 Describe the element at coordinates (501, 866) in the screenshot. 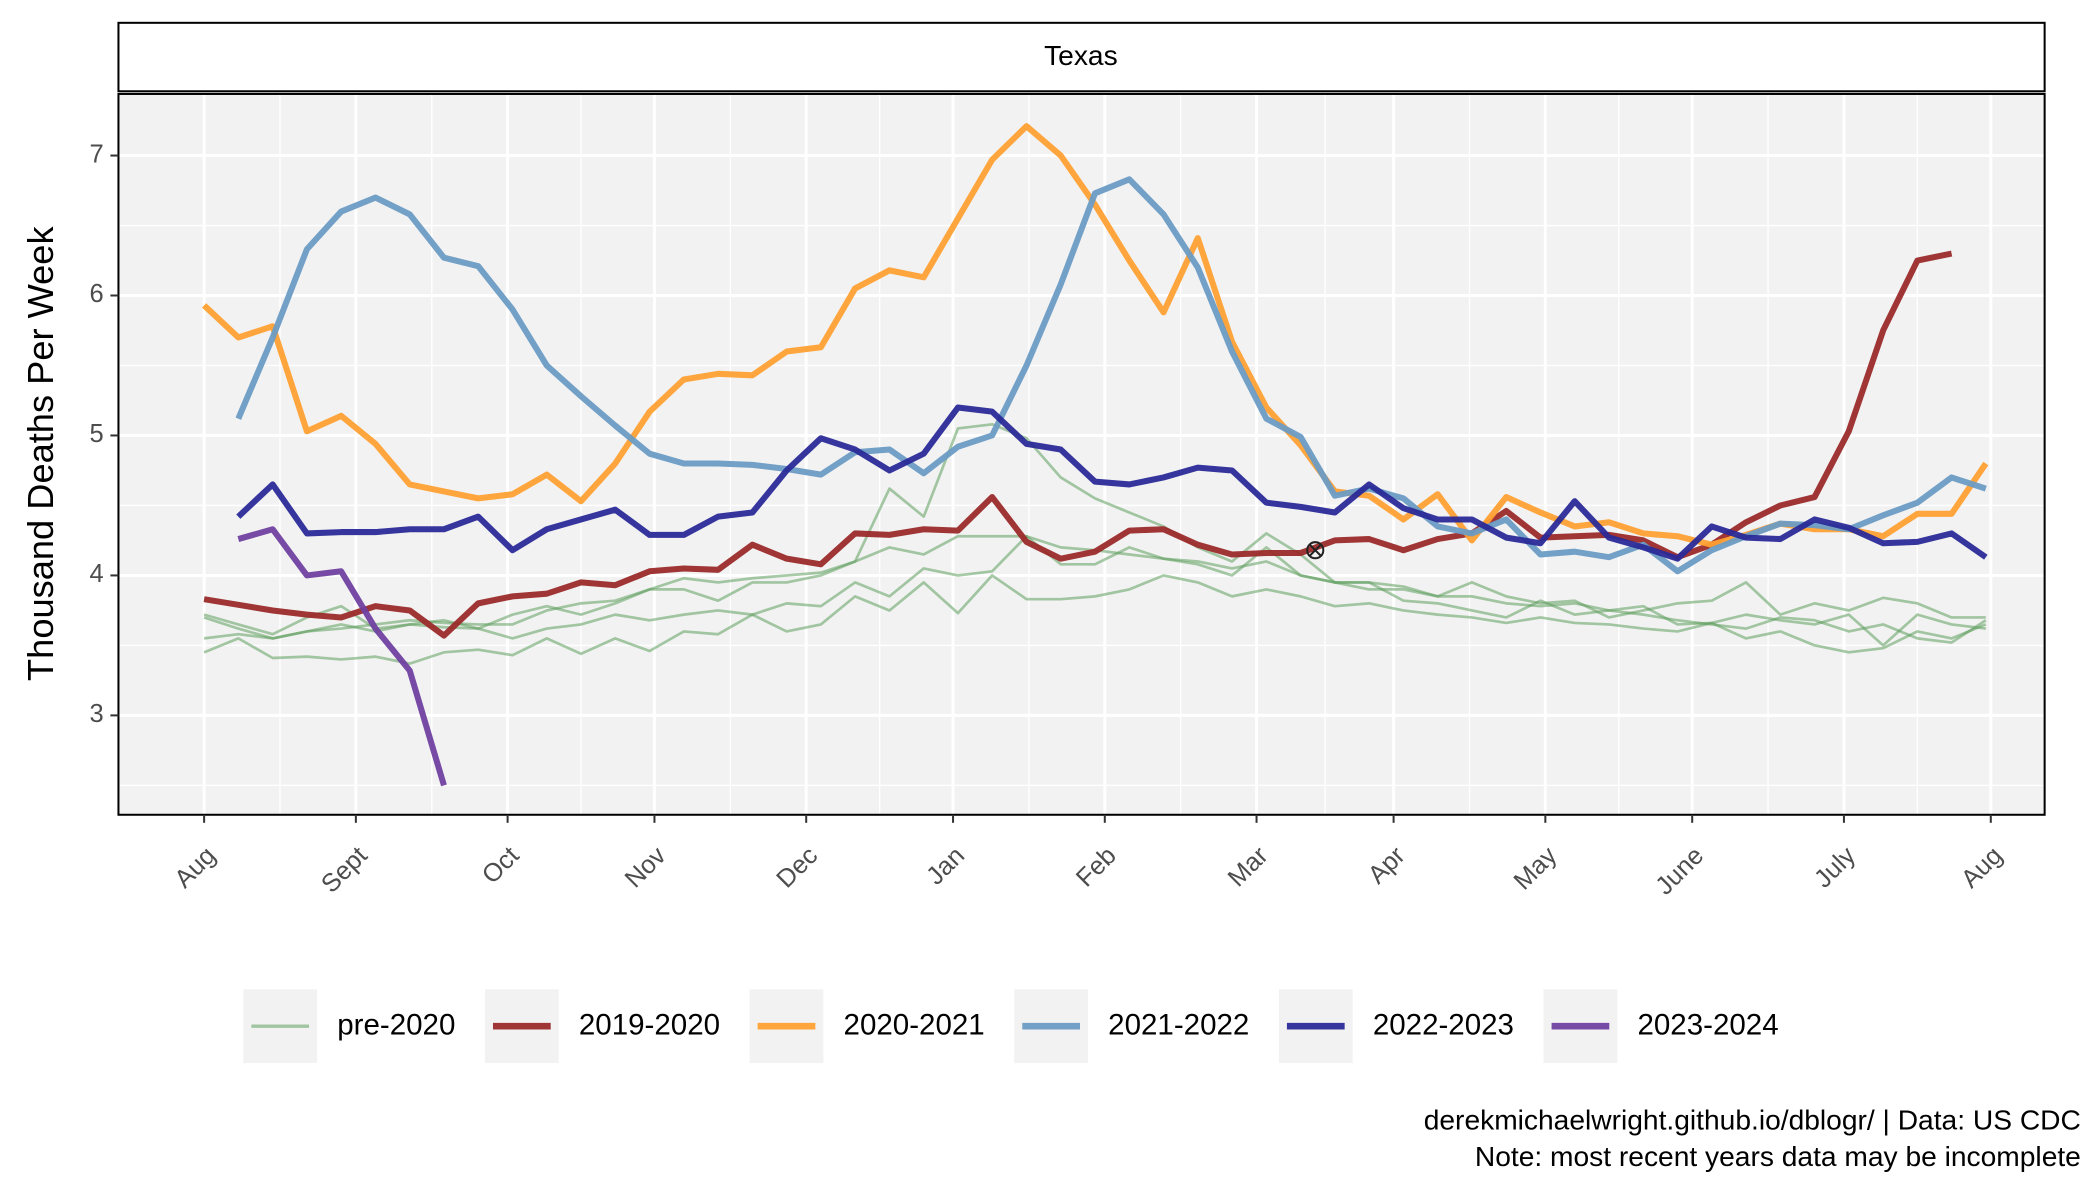

I see `x-tick-label: Oct` at that location.